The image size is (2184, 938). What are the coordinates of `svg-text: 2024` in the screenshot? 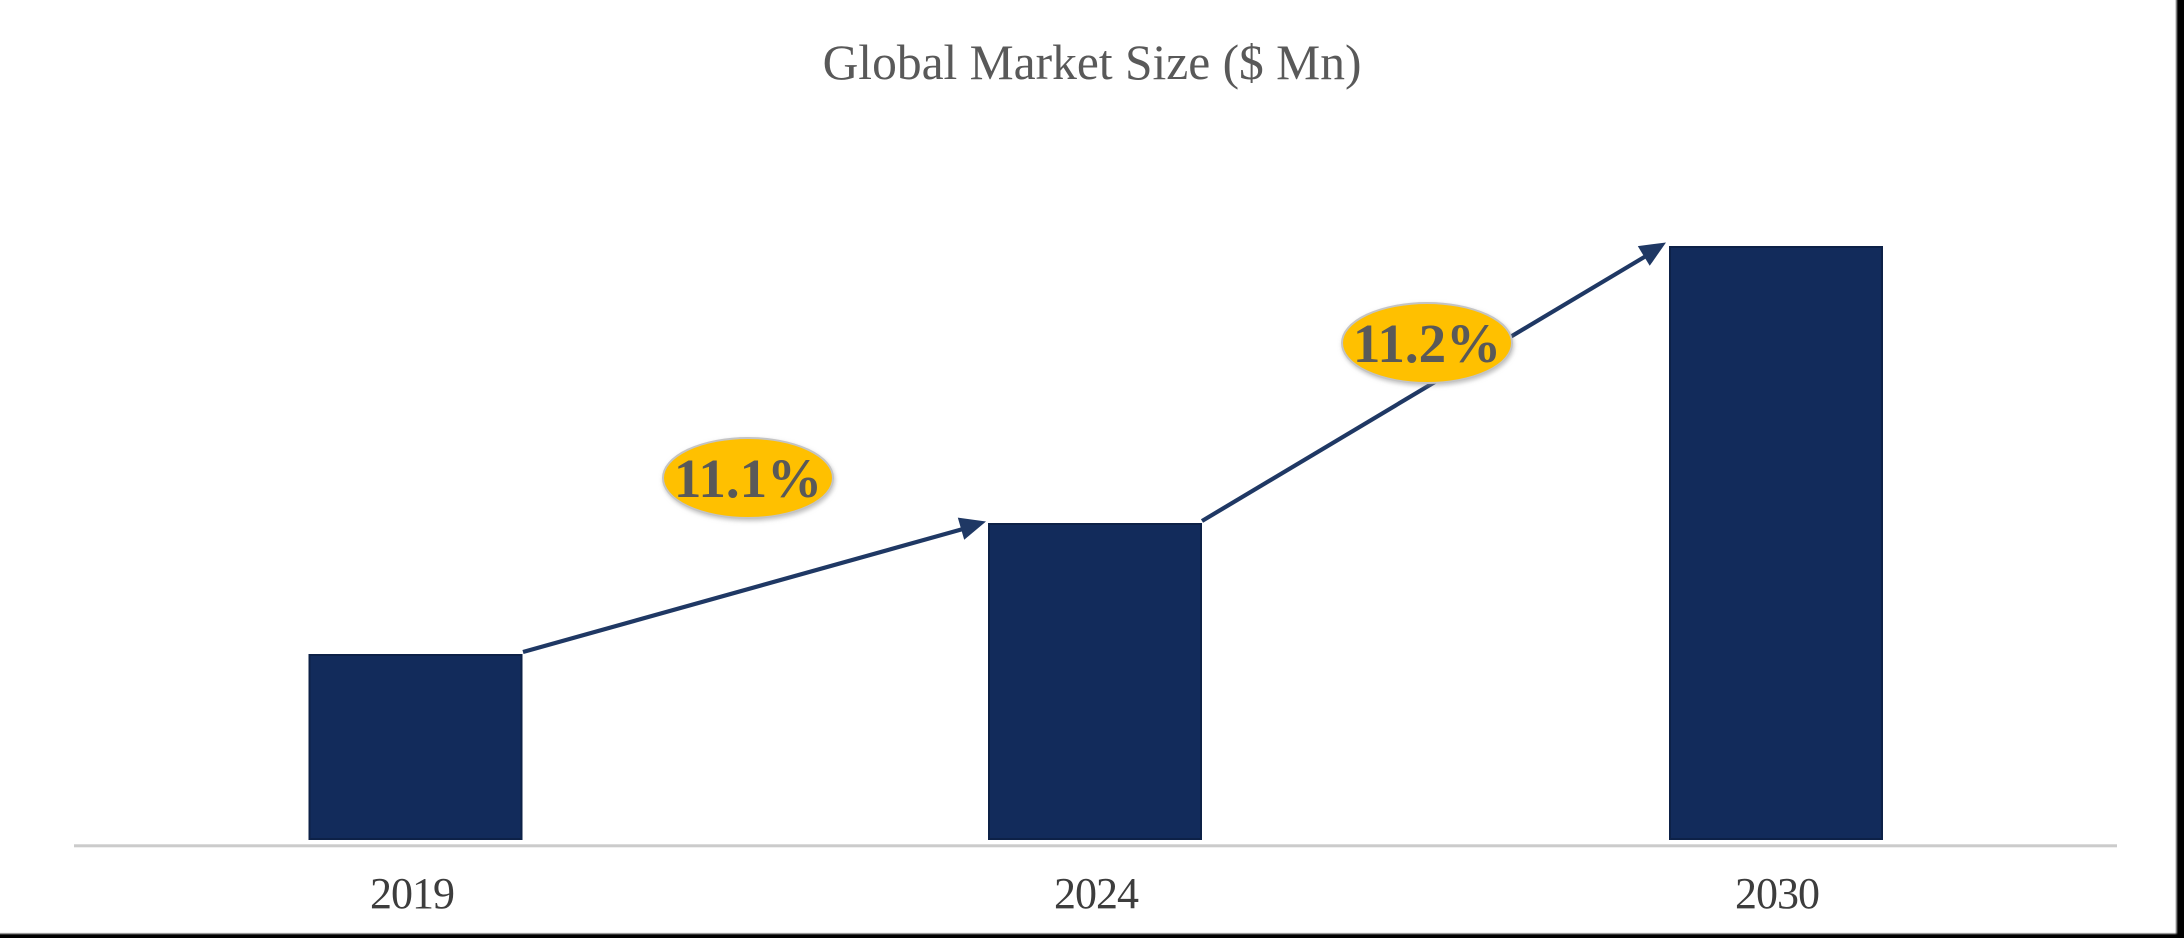 It's located at (1096, 893).